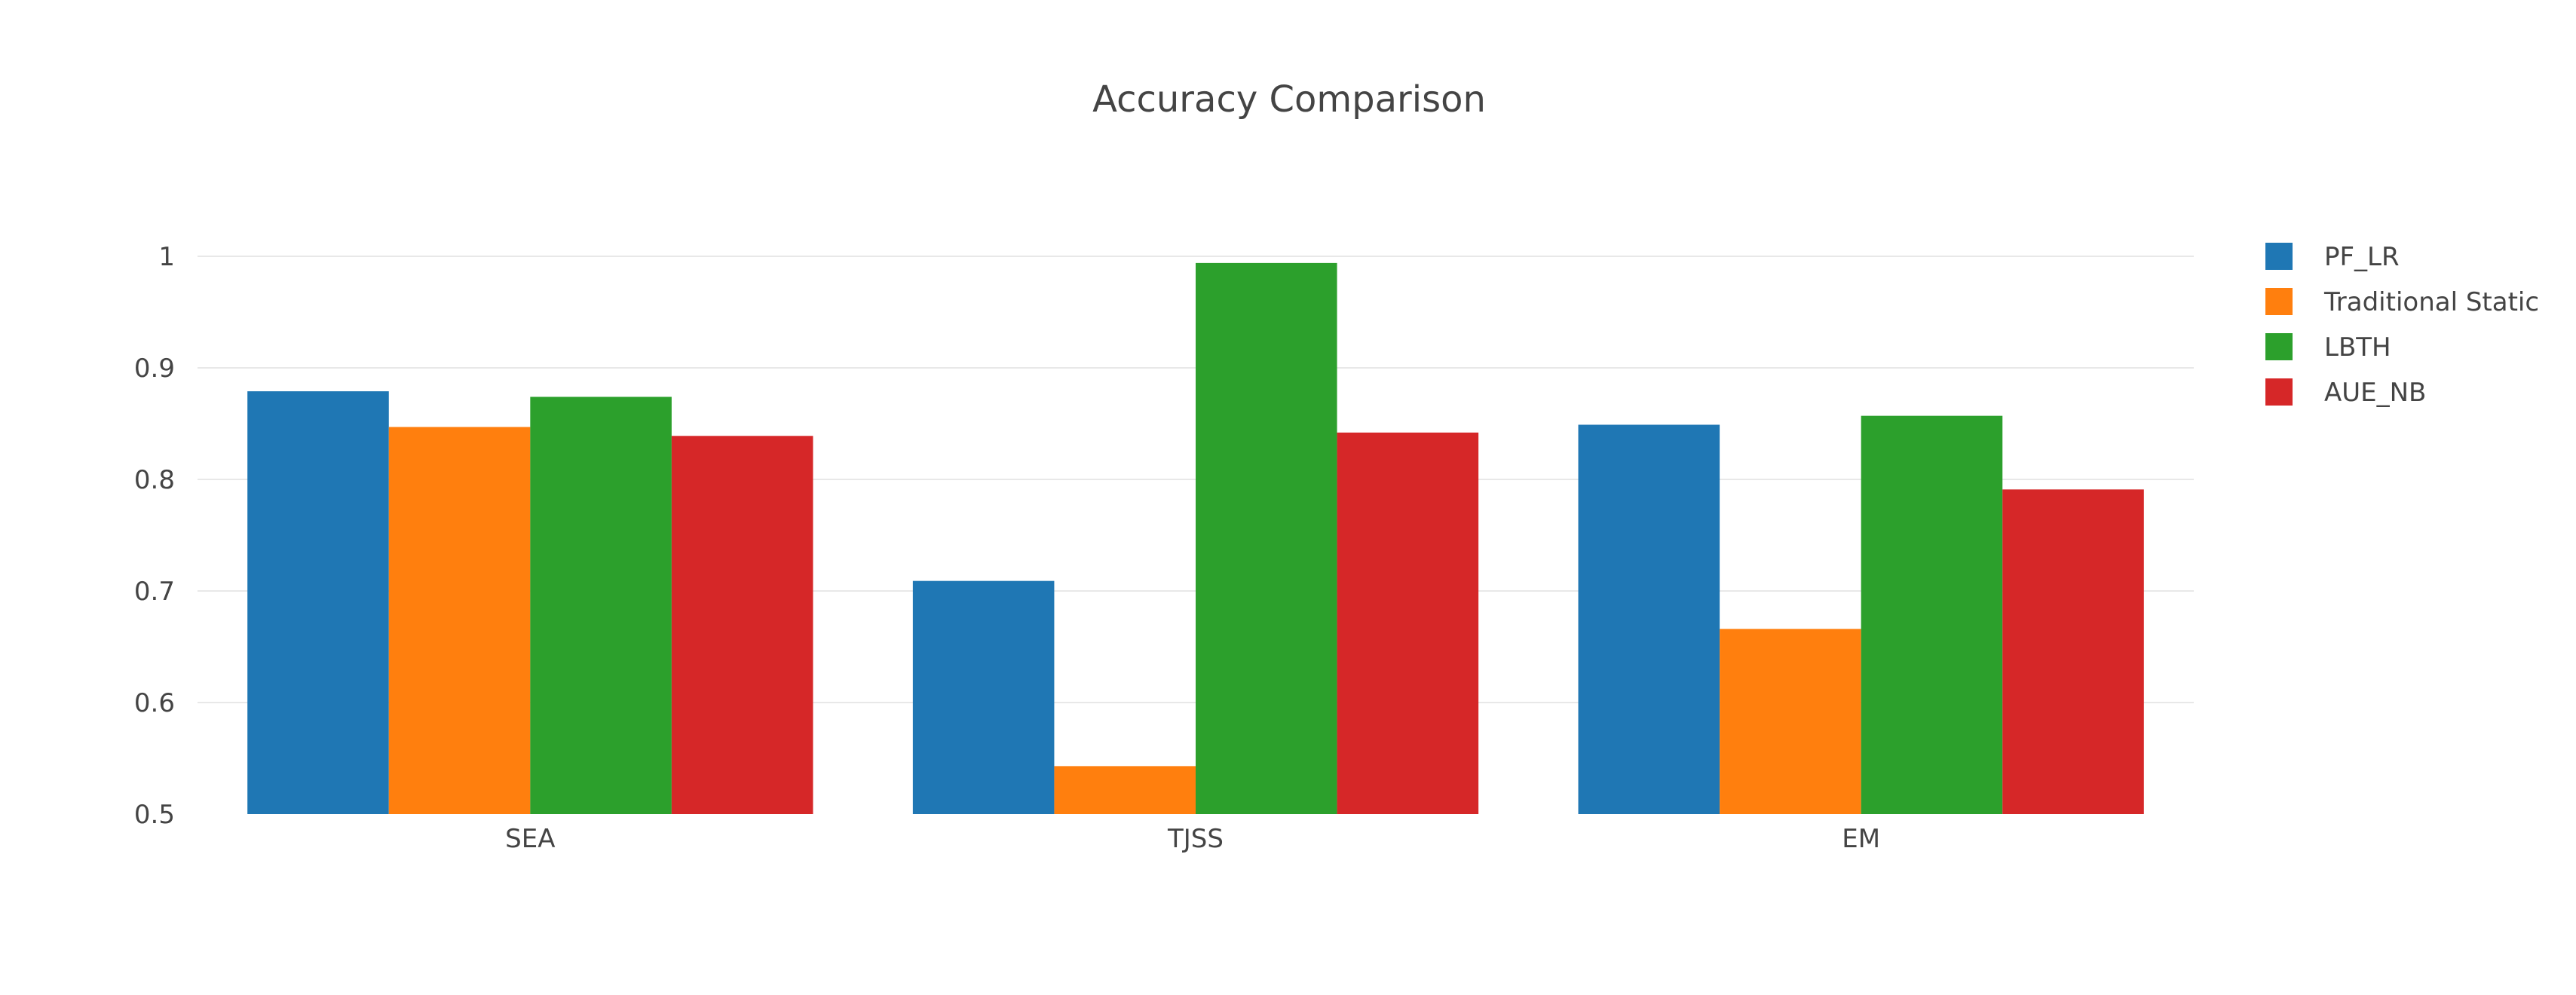 The width and height of the screenshot is (2576, 995). Describe the element at coordinates (2362, 257) in the screenshot. I see `legend-label: PF_LR` at that location.